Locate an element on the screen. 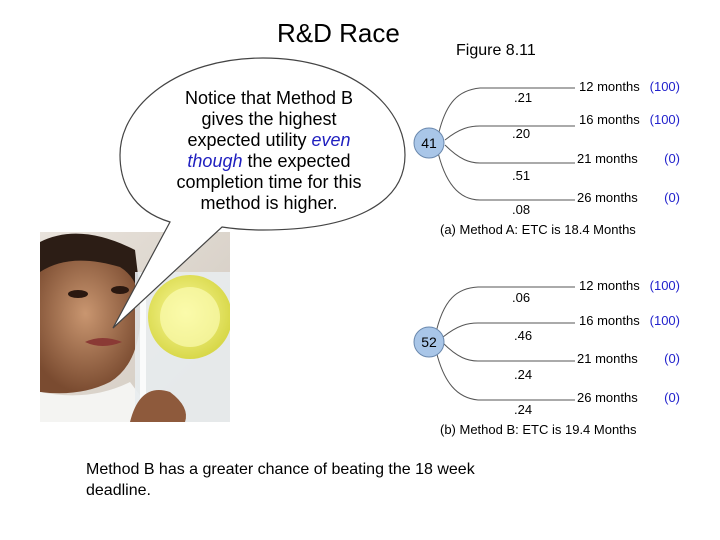 This screenshot has height=540, width=720. figure-label: Figure 8.11 is located at coordinates (496, 50).